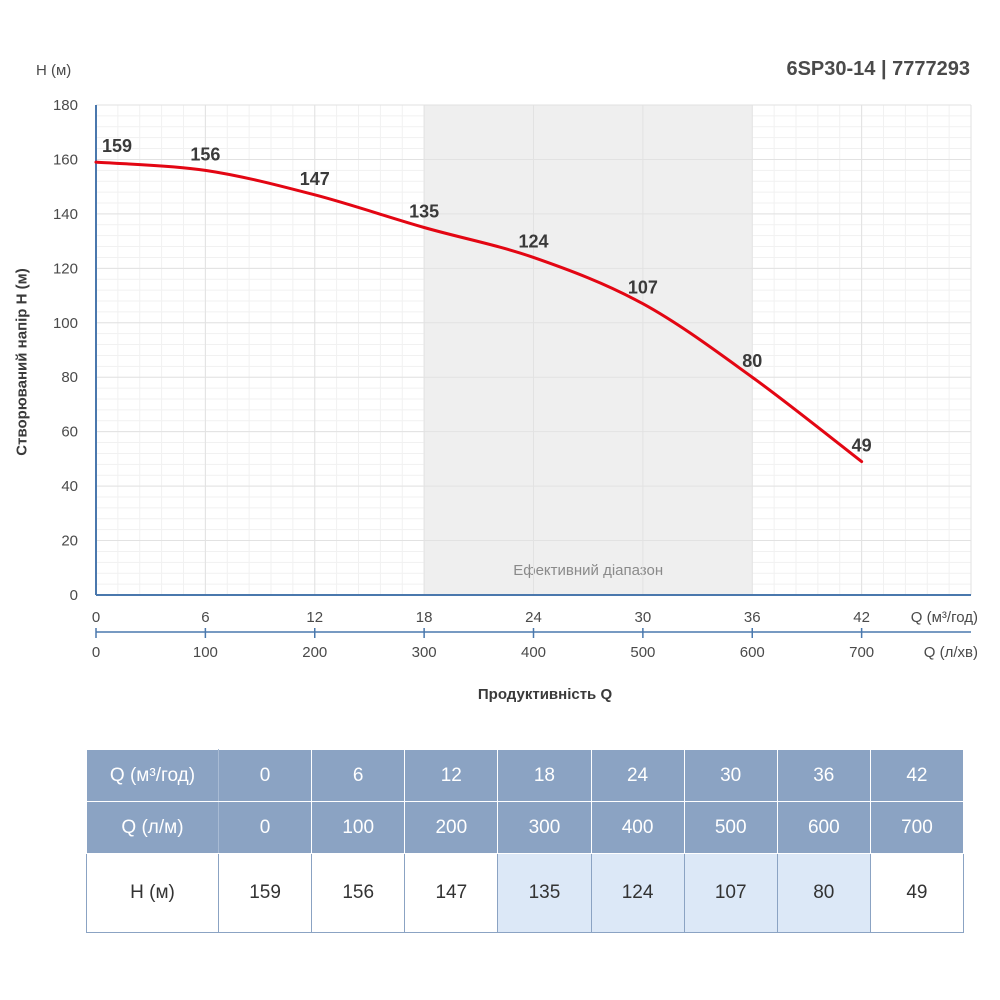 The image size is (1000, 1000). What do you see at coordinates (265, 893) in the screenshot?
I see `table-cell-h: 159` at bounding box center [265, 893].